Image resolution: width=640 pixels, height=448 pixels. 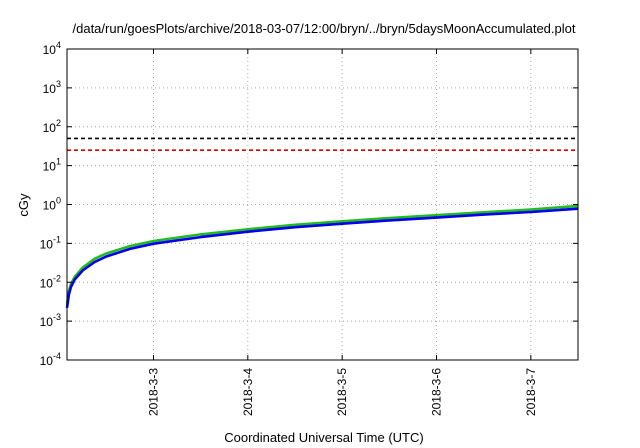 What do you see at coordinates (23, 205) in the screenshot?
I see `y-axis-label: cGy` at bounding box center [23, 205].